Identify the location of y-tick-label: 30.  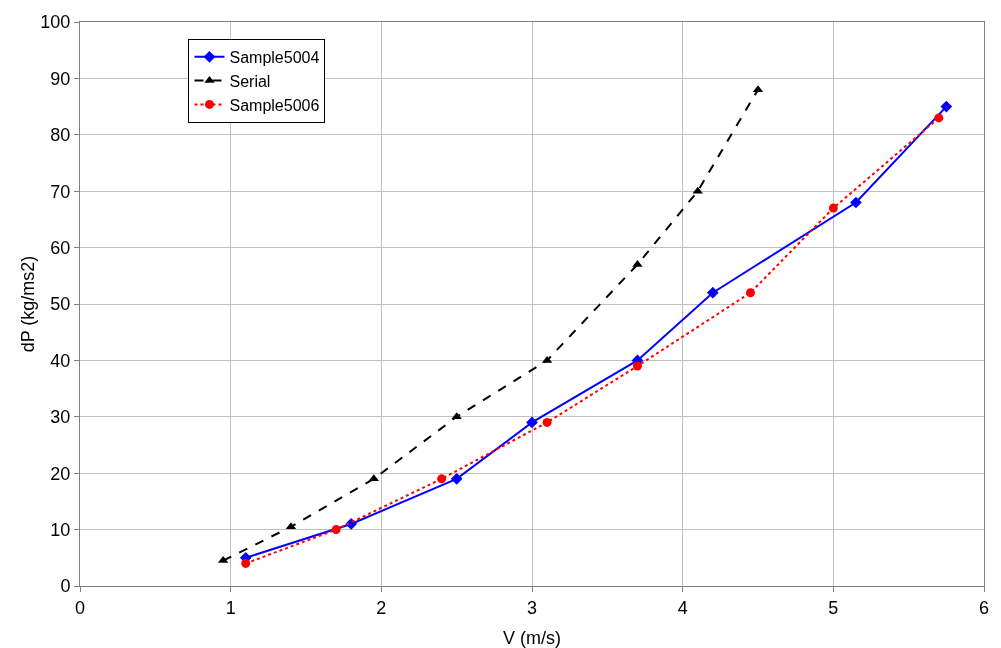
(60, 417).